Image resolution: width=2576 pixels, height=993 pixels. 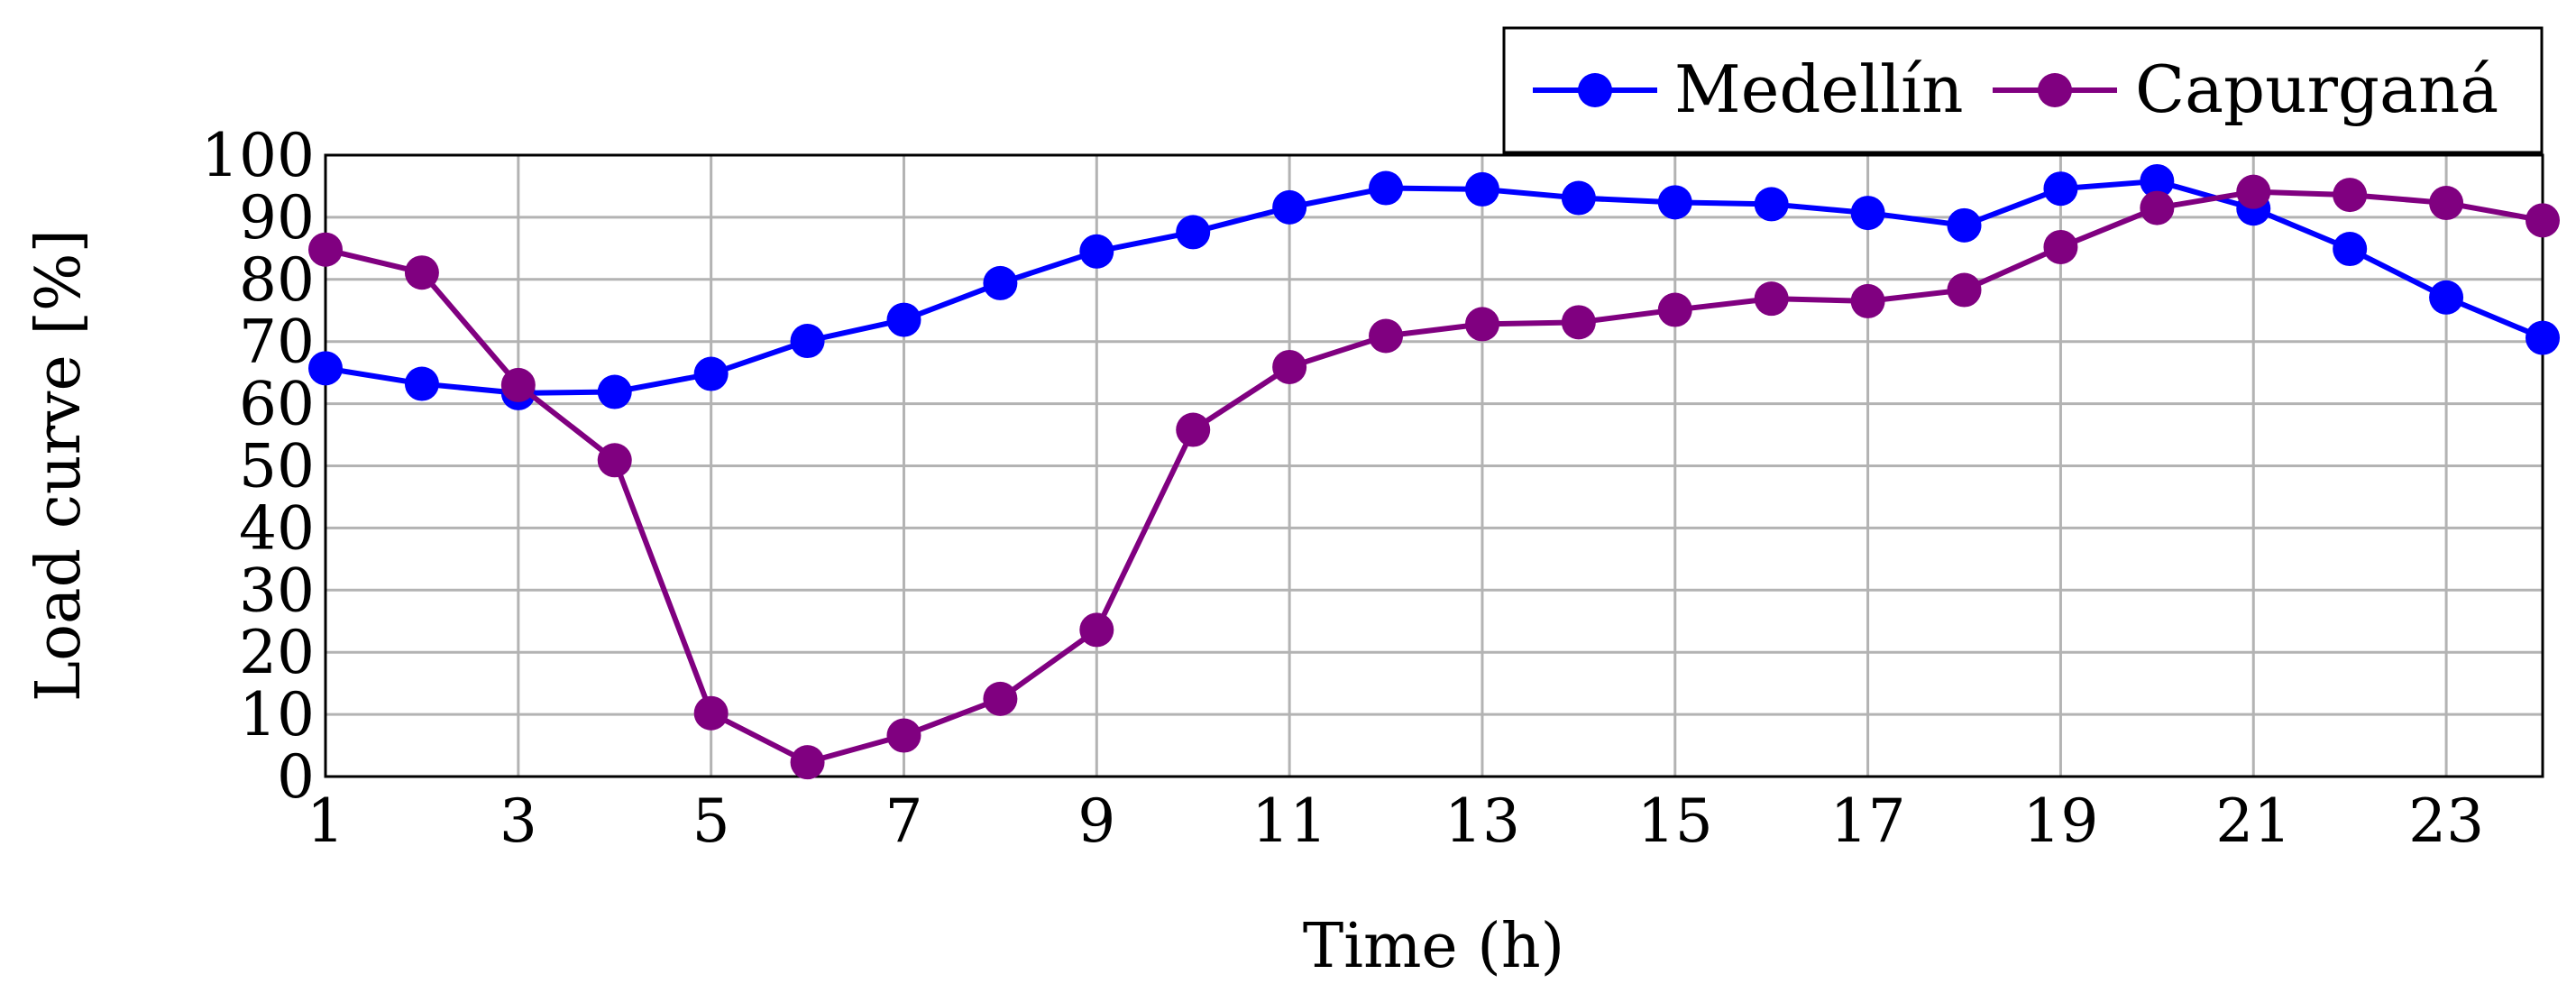 What do you see at coordinates (518, 821) in the screenshot?
I see `x-tick-label: 3` at bounding box center [518, 821].